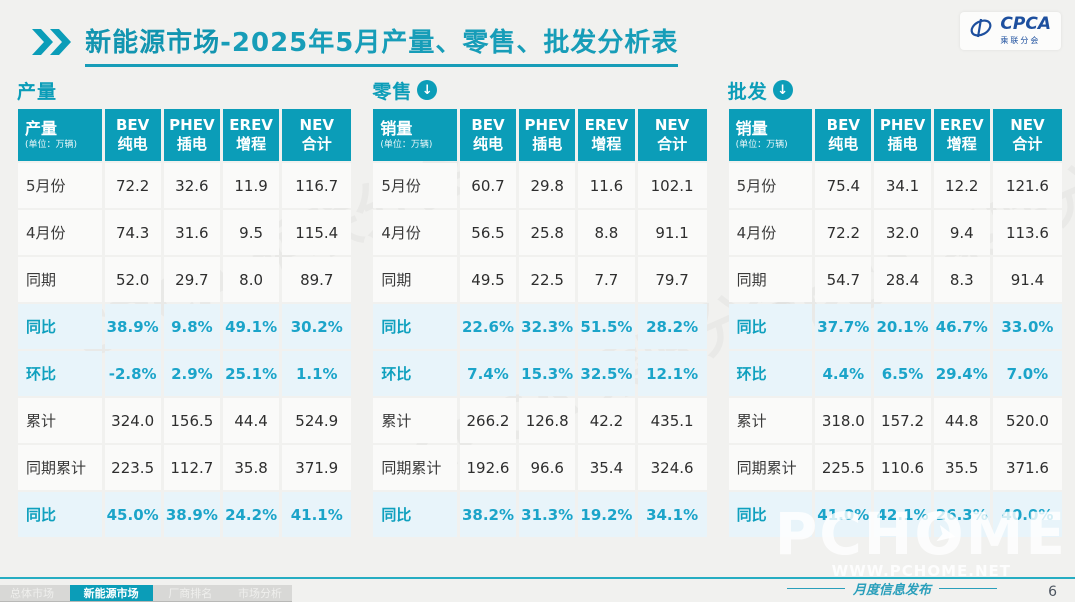 The image size is (1075, 602). I want to click on data-cell: 35.5, so click(961, 467).